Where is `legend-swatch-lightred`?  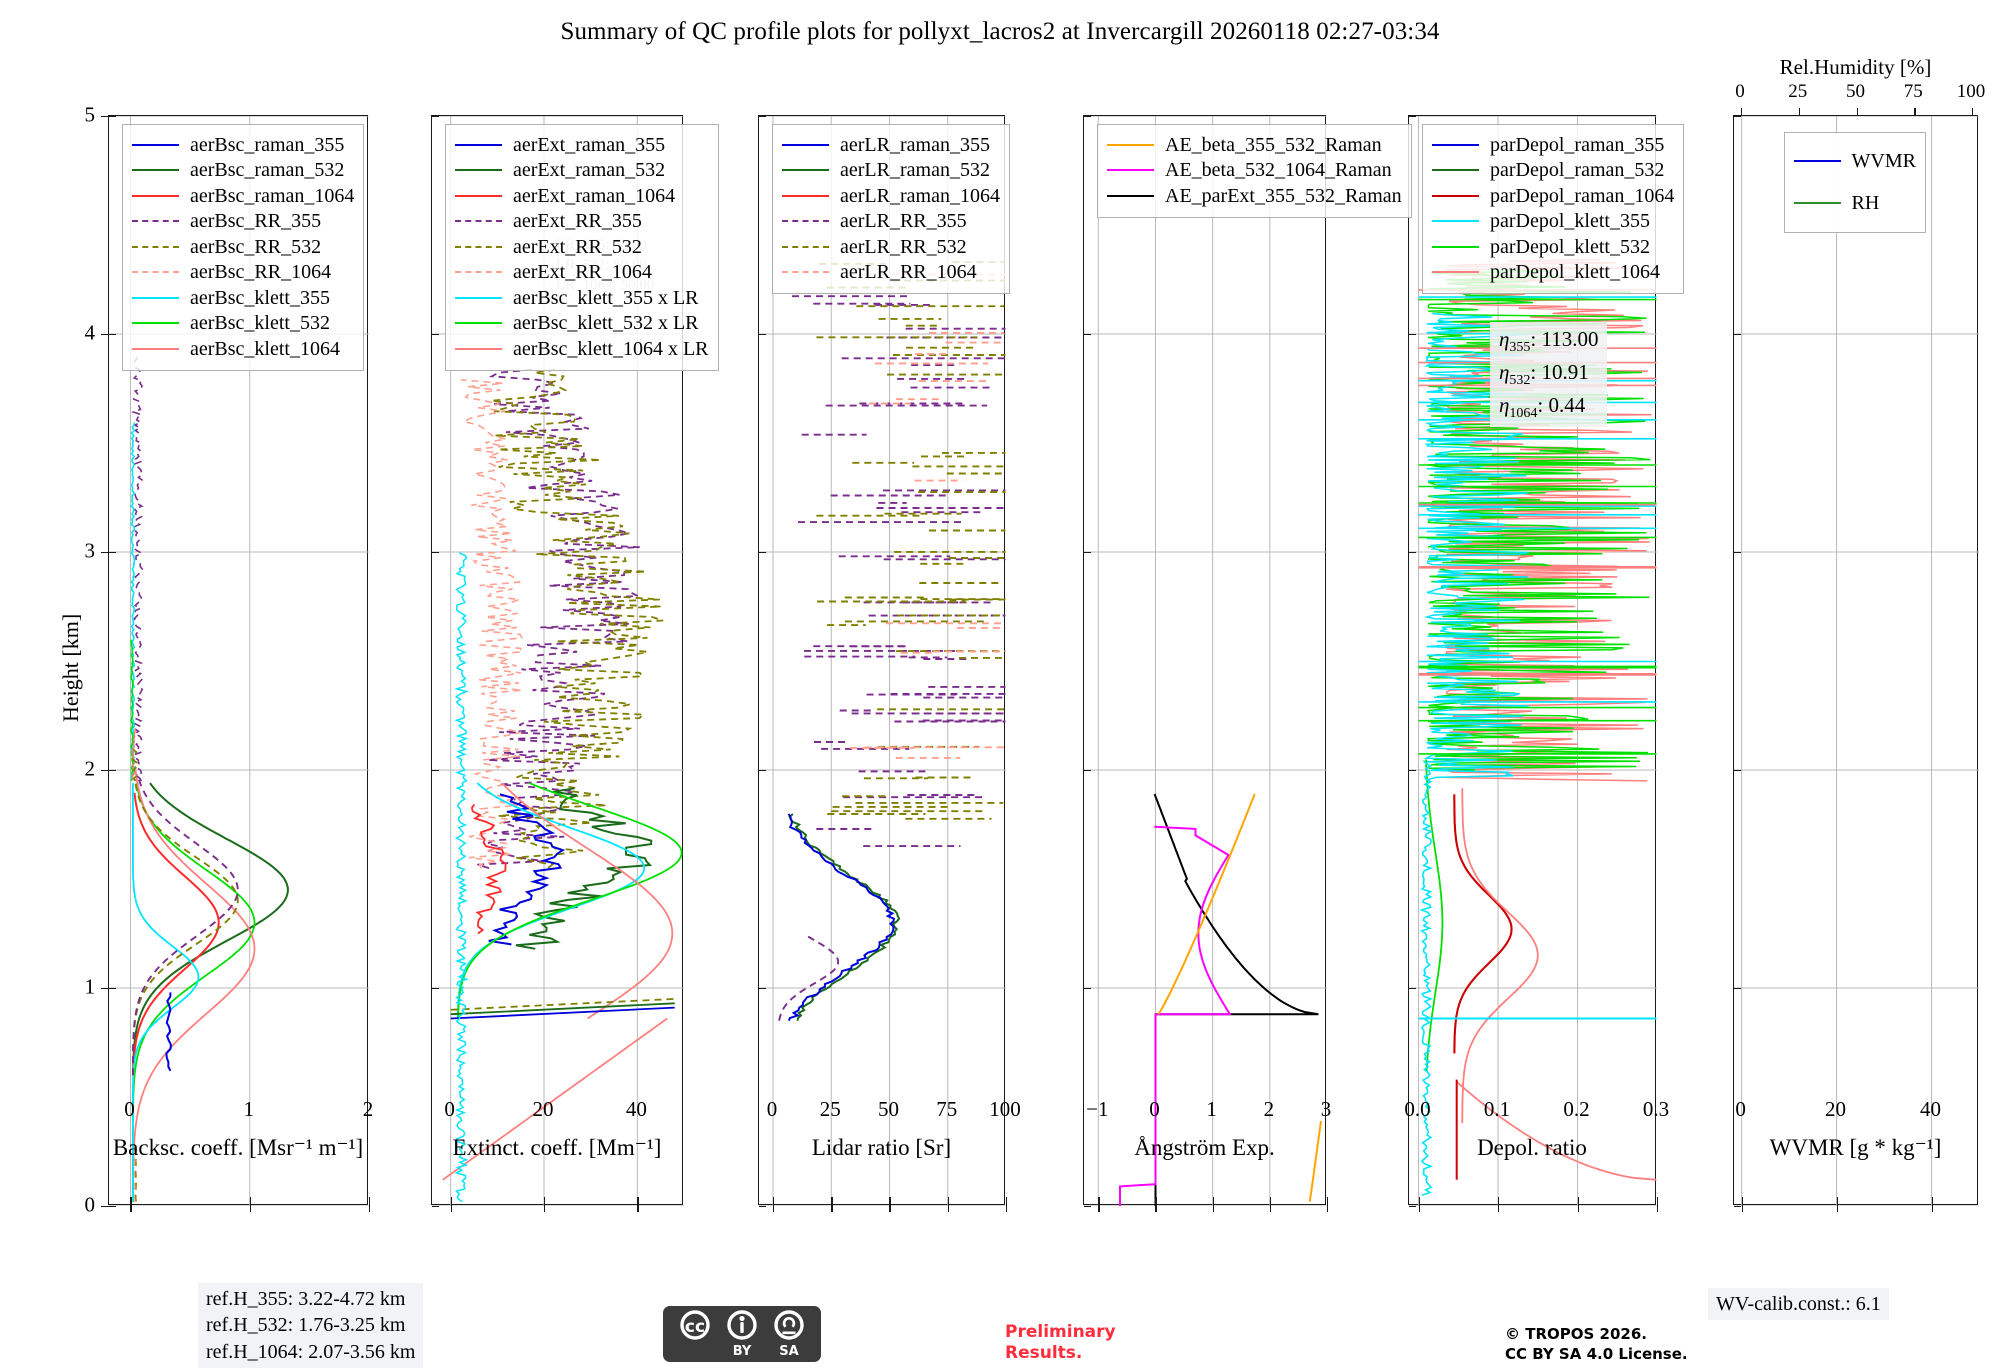
legend-swatch-lightred is located at coordinates (478, 348).